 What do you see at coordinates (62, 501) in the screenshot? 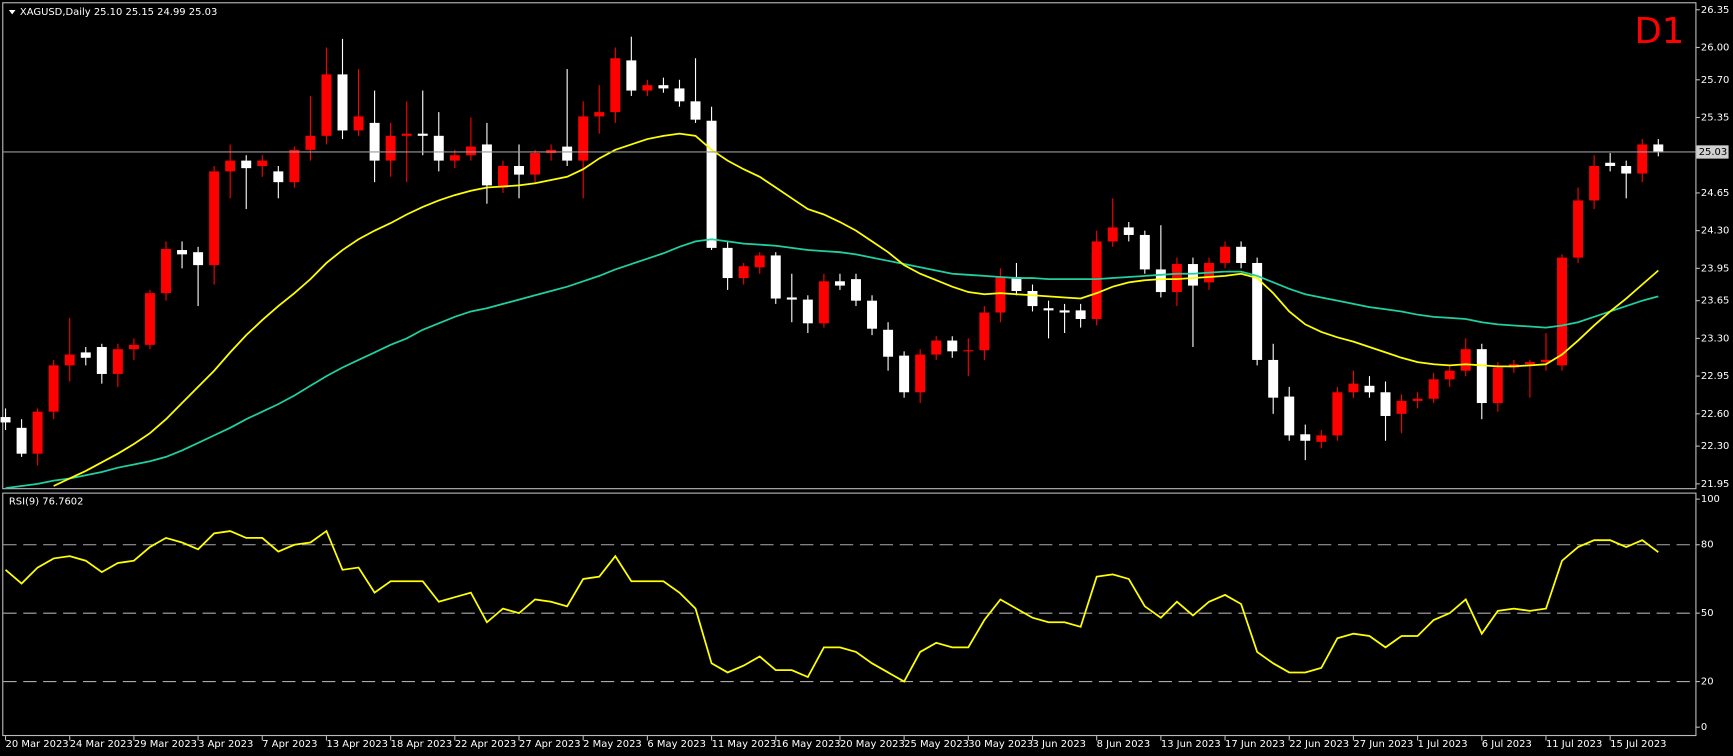
I see `rsi-value: 76.7602` at bounding box center [62, 501].